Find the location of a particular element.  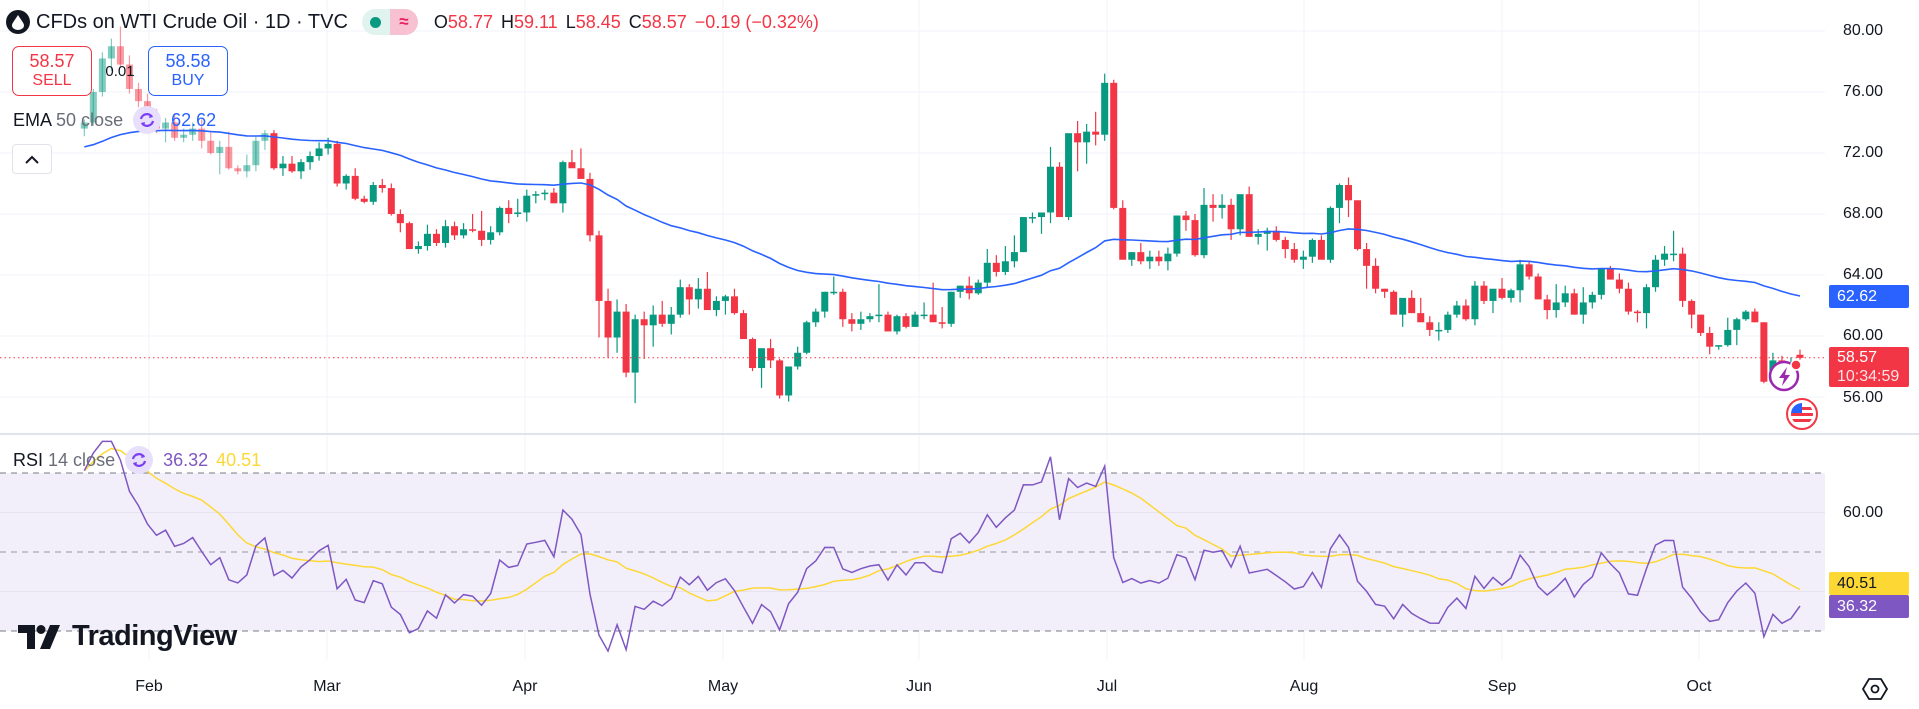

chevron-up-icon is located at coordinates (32, 159).